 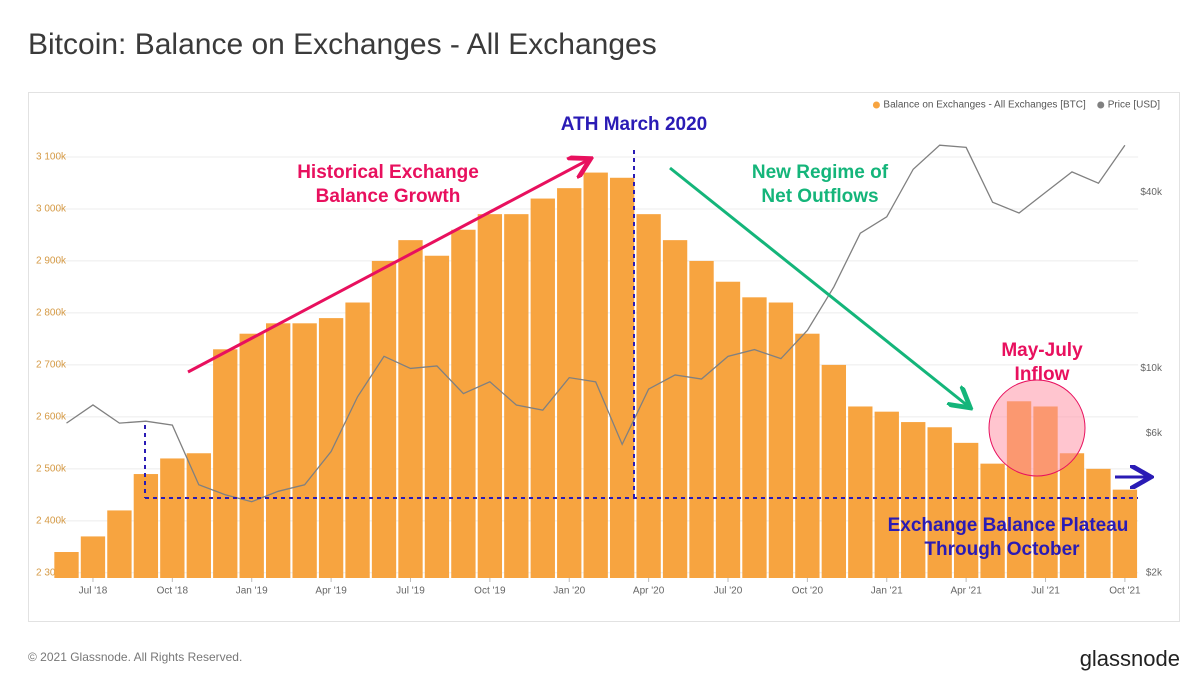 I want to click on x-tick-label: Jul '18, so click(x=93, y=591).